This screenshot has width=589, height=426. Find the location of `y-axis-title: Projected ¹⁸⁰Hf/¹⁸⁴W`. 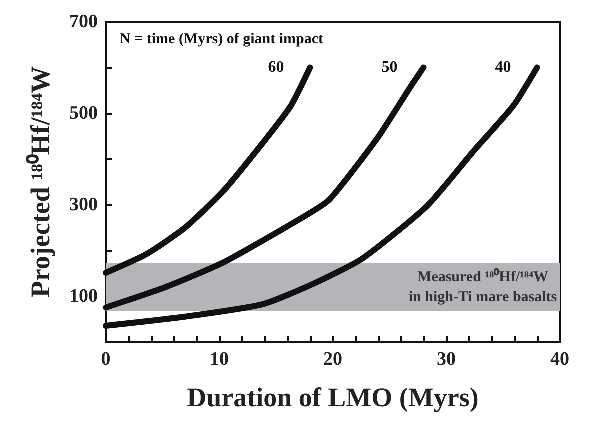

y-axis-title: Projected ¹⁸⁰Hf/¹⁸⁴W is located at coordinates (41, 182).